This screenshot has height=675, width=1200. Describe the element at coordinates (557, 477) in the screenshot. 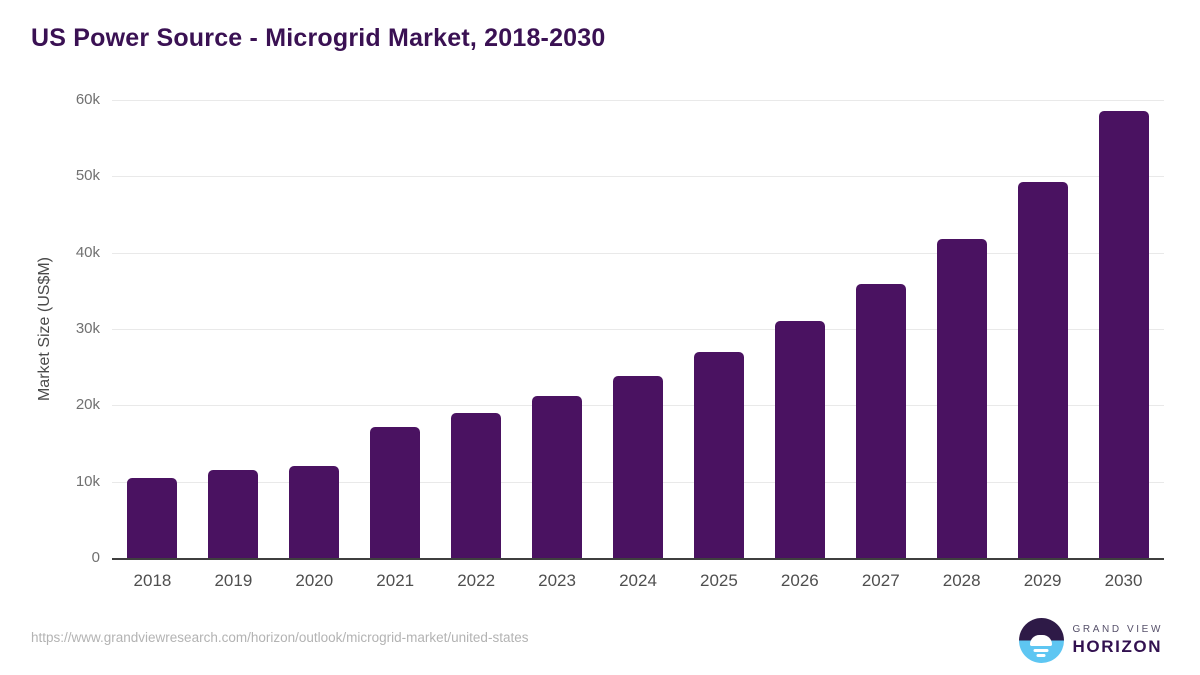

I see `bar-2023` at that location.